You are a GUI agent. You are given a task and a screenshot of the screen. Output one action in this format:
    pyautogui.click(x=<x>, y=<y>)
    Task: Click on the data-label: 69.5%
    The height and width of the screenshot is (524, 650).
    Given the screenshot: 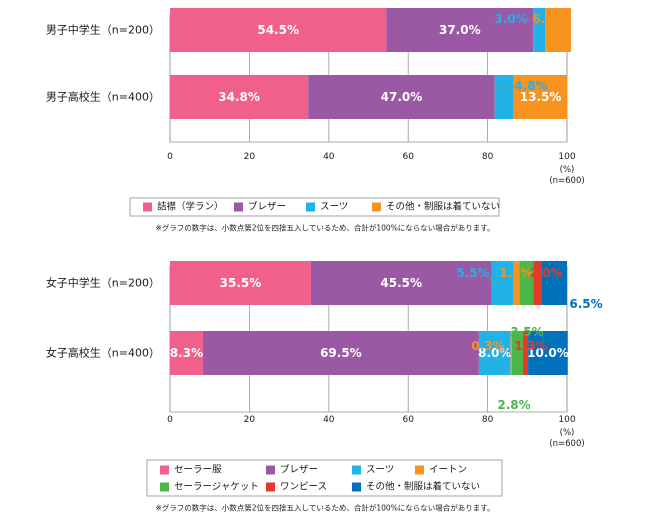 What is the action you would take?
    pyautogui.click(x=341, y=353)
    